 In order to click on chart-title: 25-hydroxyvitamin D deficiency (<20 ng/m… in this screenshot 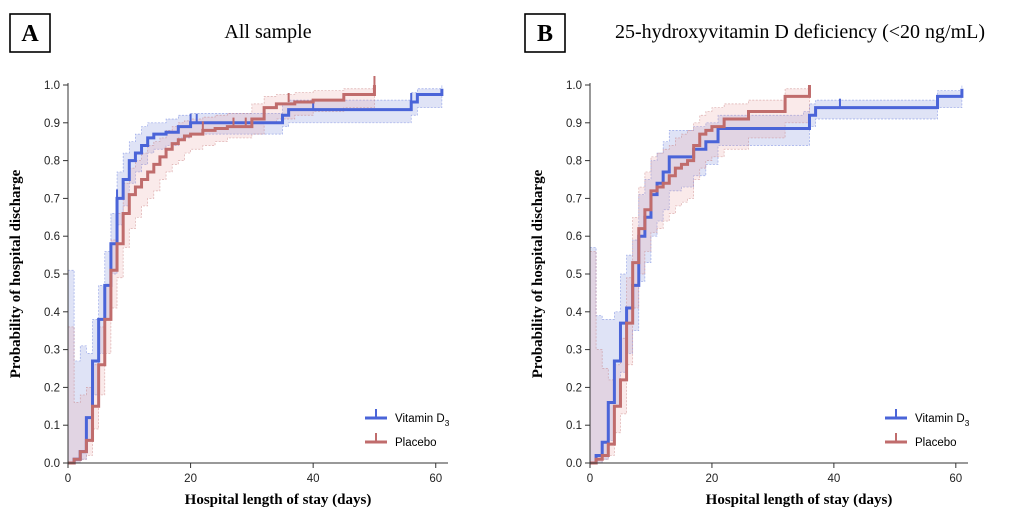, I will do `click(800, 32)`.